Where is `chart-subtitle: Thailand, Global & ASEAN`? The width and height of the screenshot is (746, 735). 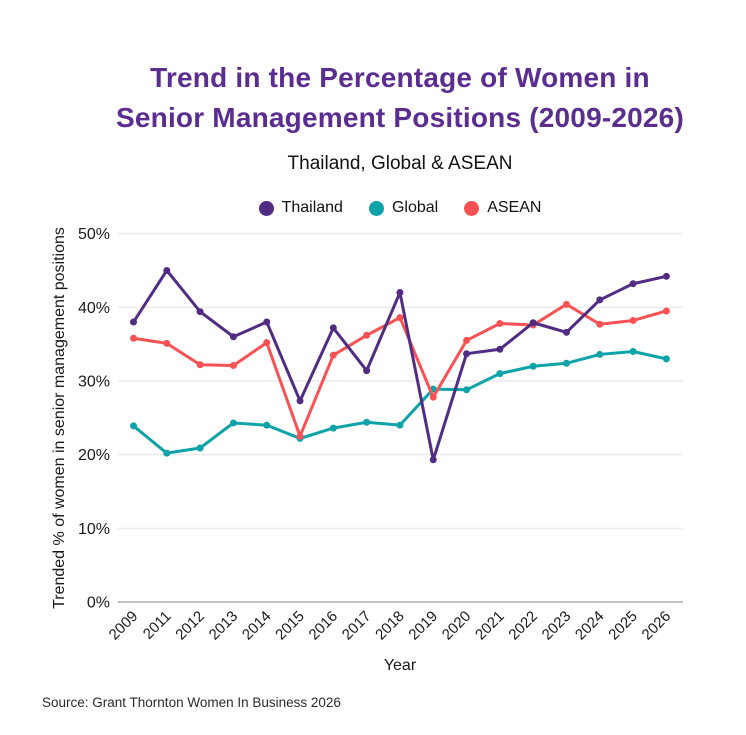 chart-subtitle: Thailand, Global & ASEAN is located at coordinates (400, 163).